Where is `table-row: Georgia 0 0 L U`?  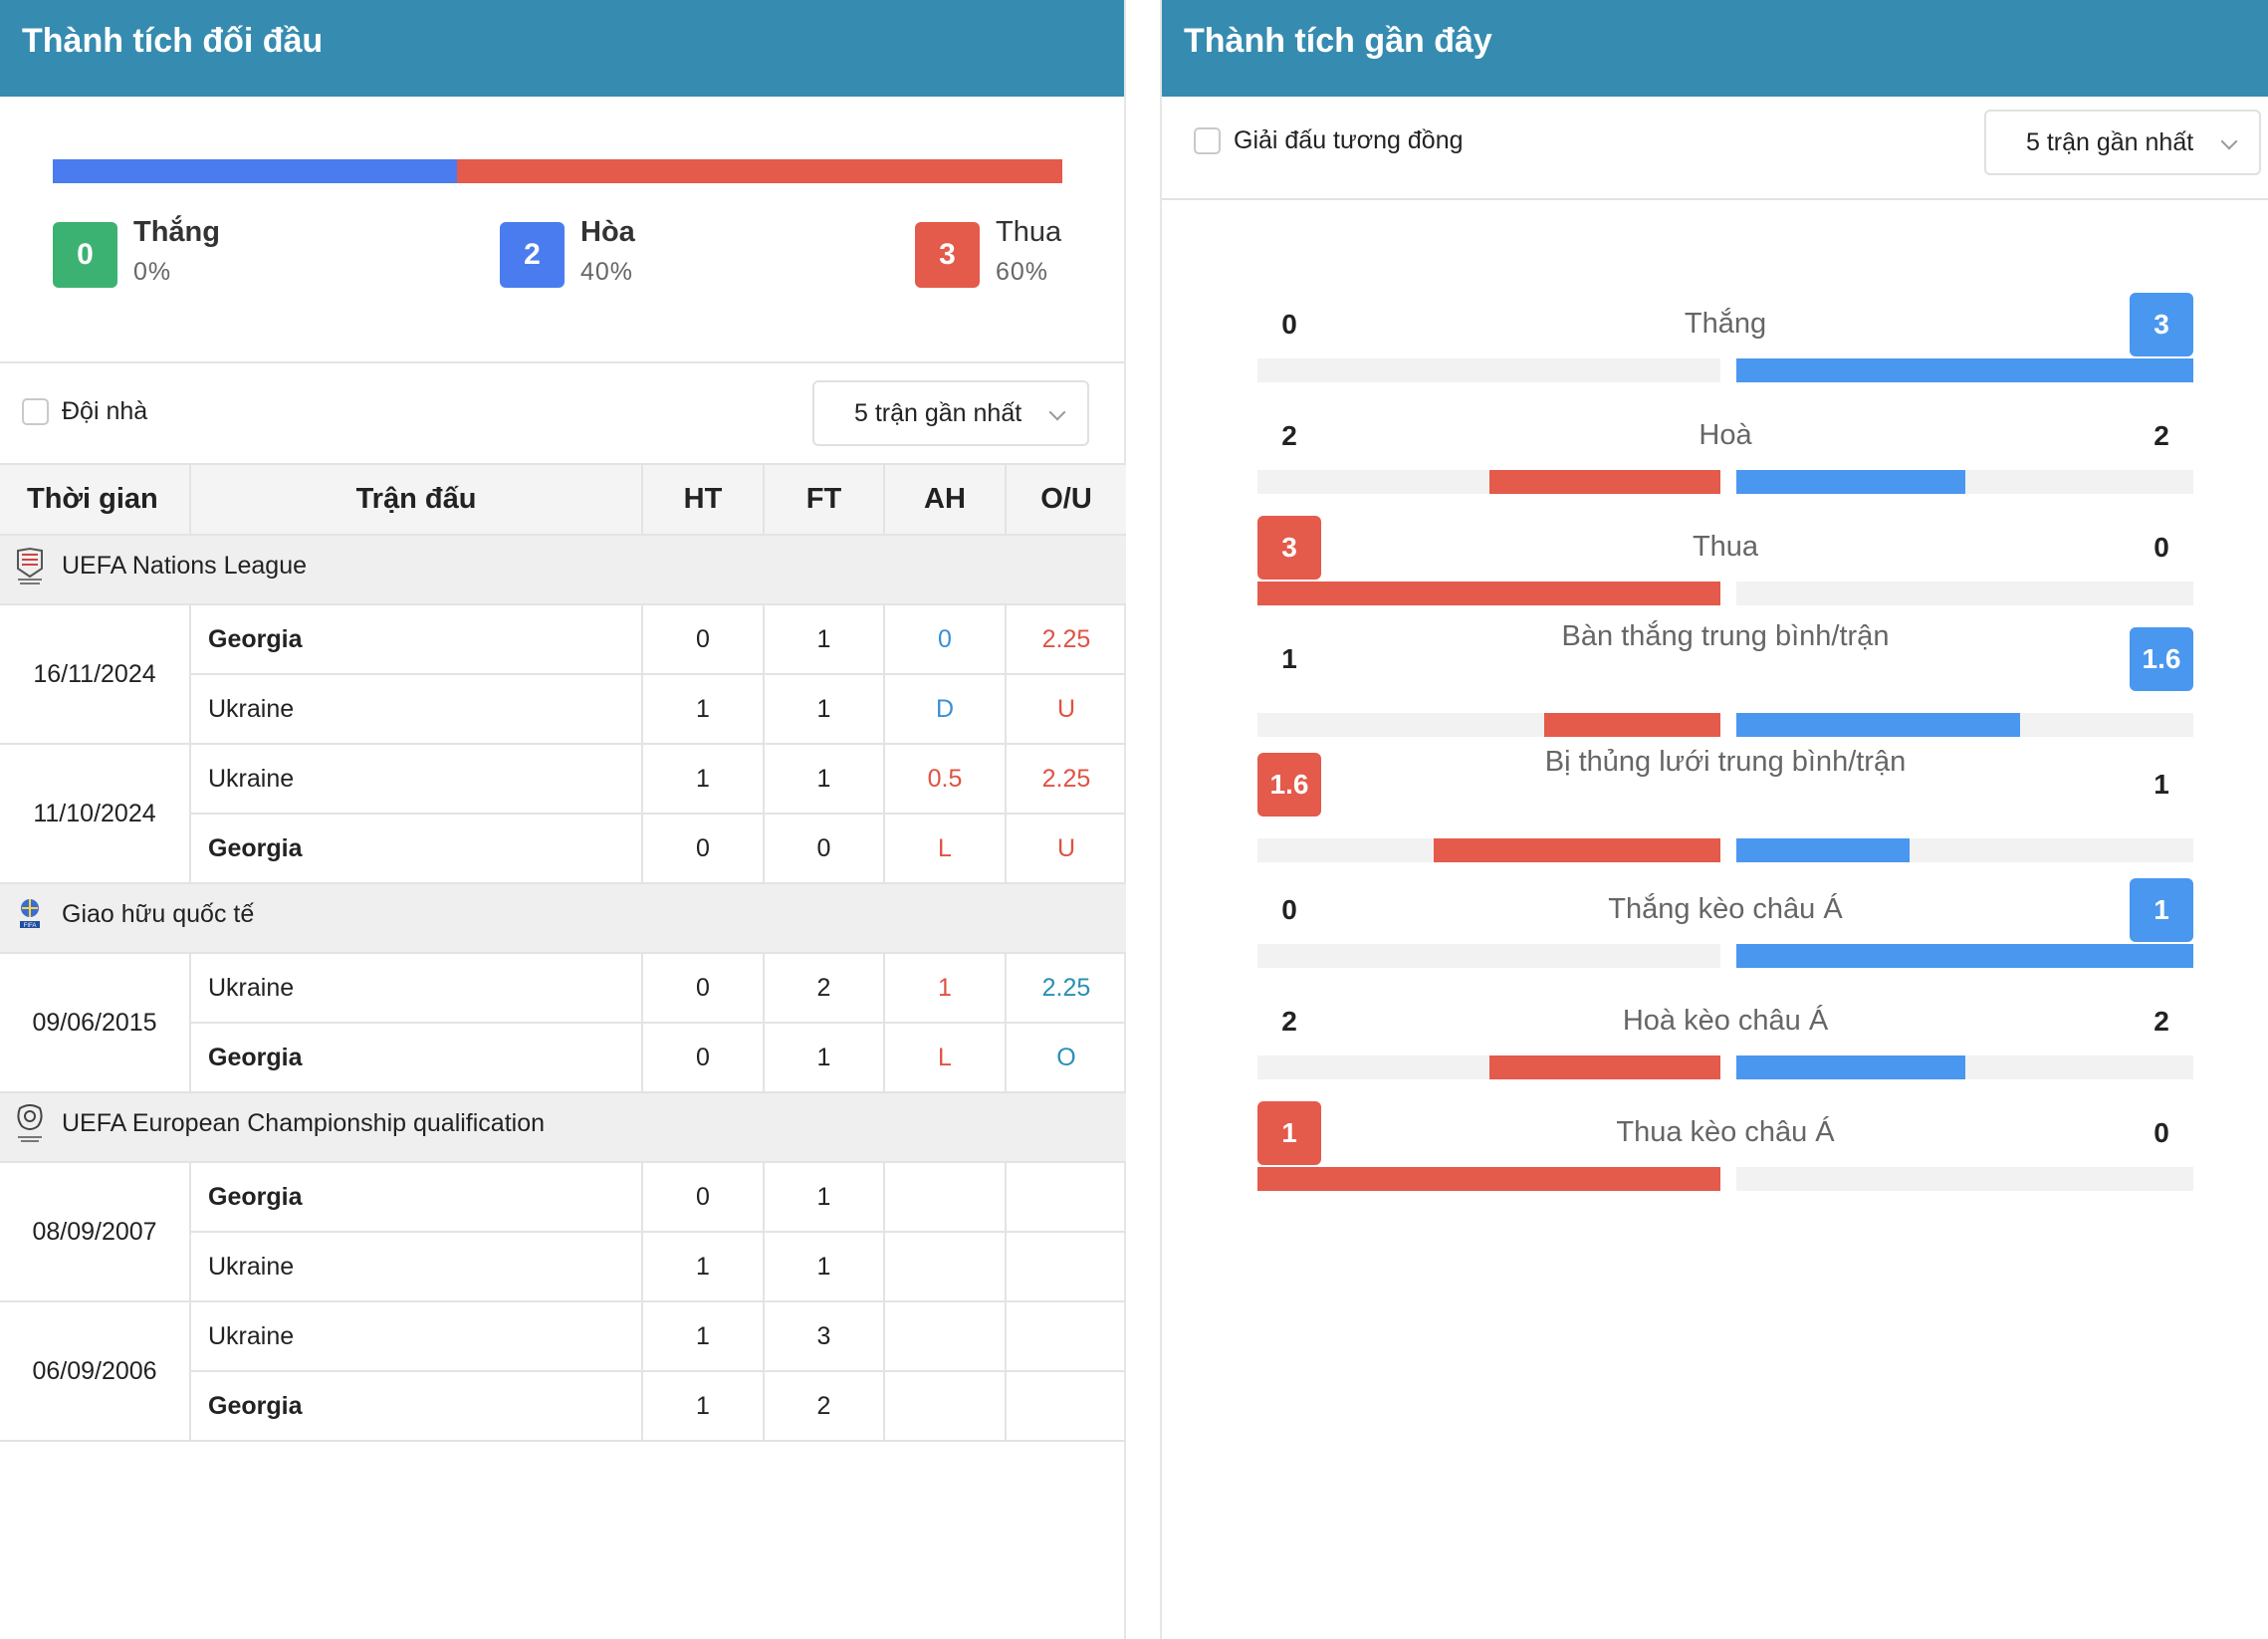 table-row: Georgia 0 0 L U is located at coordinates (563, 849).